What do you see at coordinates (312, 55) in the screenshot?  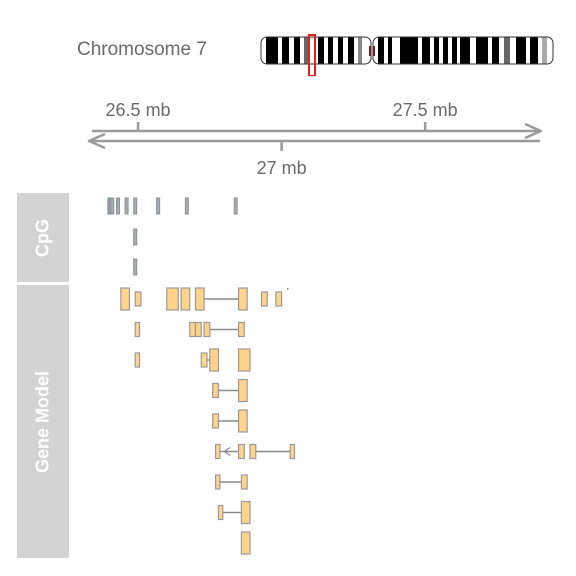 I see `region-highlight` at bounding box center [312, 55].